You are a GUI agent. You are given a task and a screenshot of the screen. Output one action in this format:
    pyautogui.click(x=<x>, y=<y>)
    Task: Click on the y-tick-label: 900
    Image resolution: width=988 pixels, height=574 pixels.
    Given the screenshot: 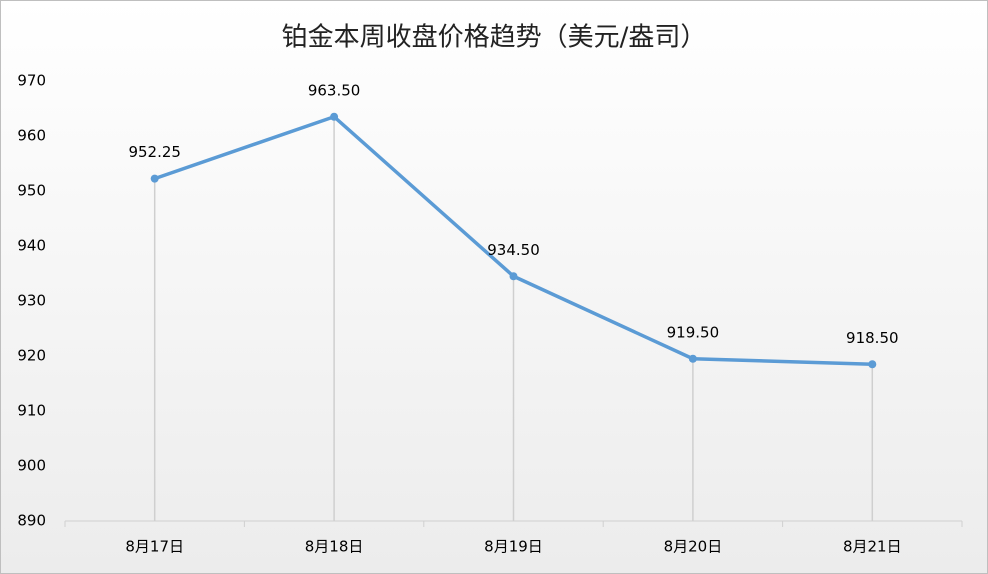 What is the action you would take?
    pyautogui.click(x=31, y=466)
    